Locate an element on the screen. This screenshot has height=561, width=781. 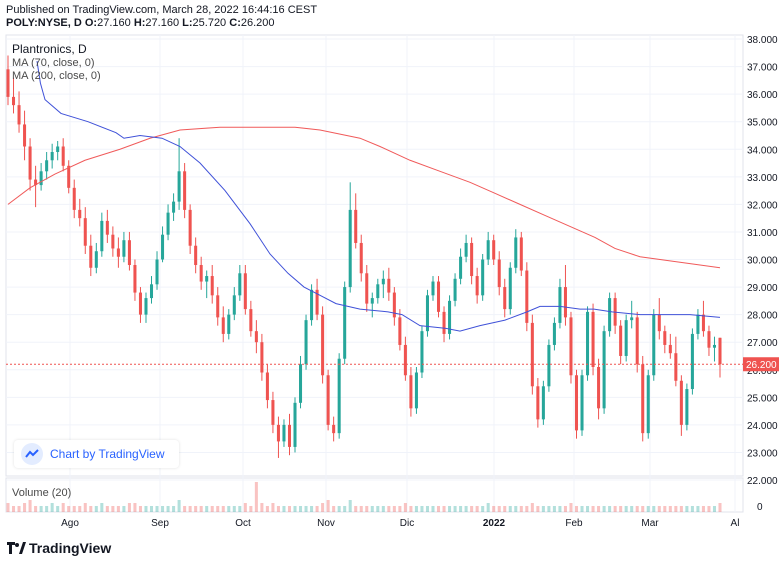
chart-by-tradingview-badge: Chart by TradingView is located at coordinates (96, 454).